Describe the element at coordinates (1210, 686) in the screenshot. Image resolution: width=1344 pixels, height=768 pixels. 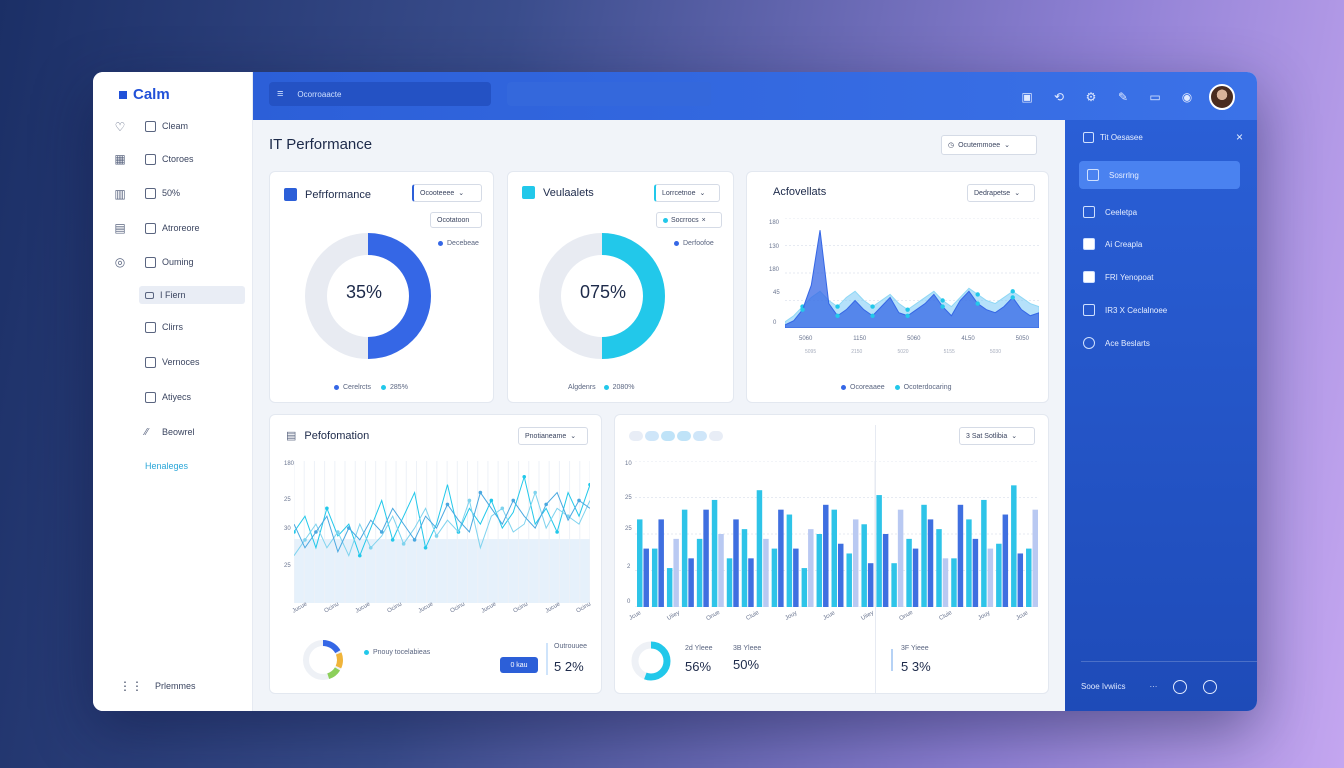
I see `copyright-icon` at that location.